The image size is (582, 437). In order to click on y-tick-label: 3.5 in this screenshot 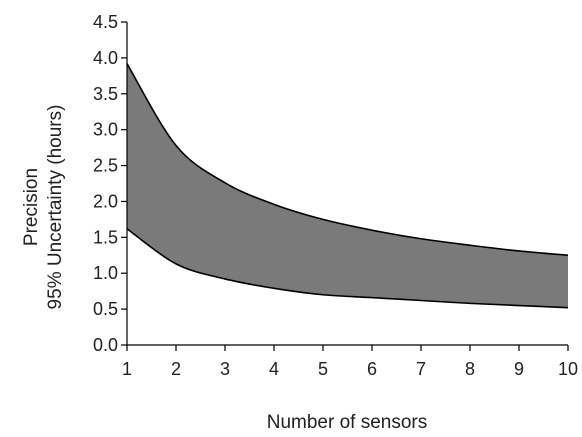, I will do `click(105, 94)`.